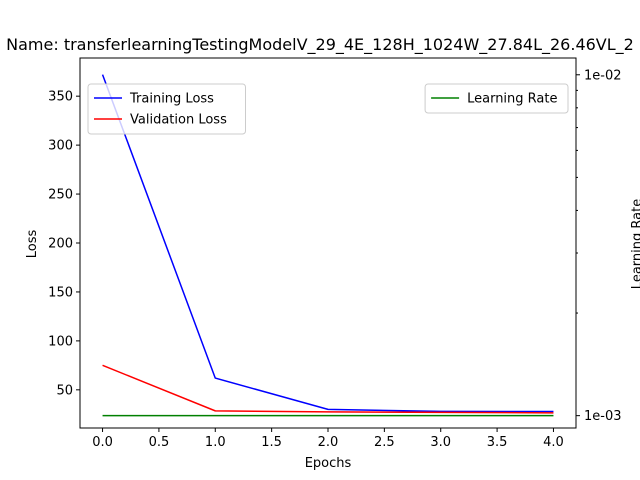 The width and height of the screenshot is (640, 480). I want to click on y-tick-label: 50, so click(64, 390).